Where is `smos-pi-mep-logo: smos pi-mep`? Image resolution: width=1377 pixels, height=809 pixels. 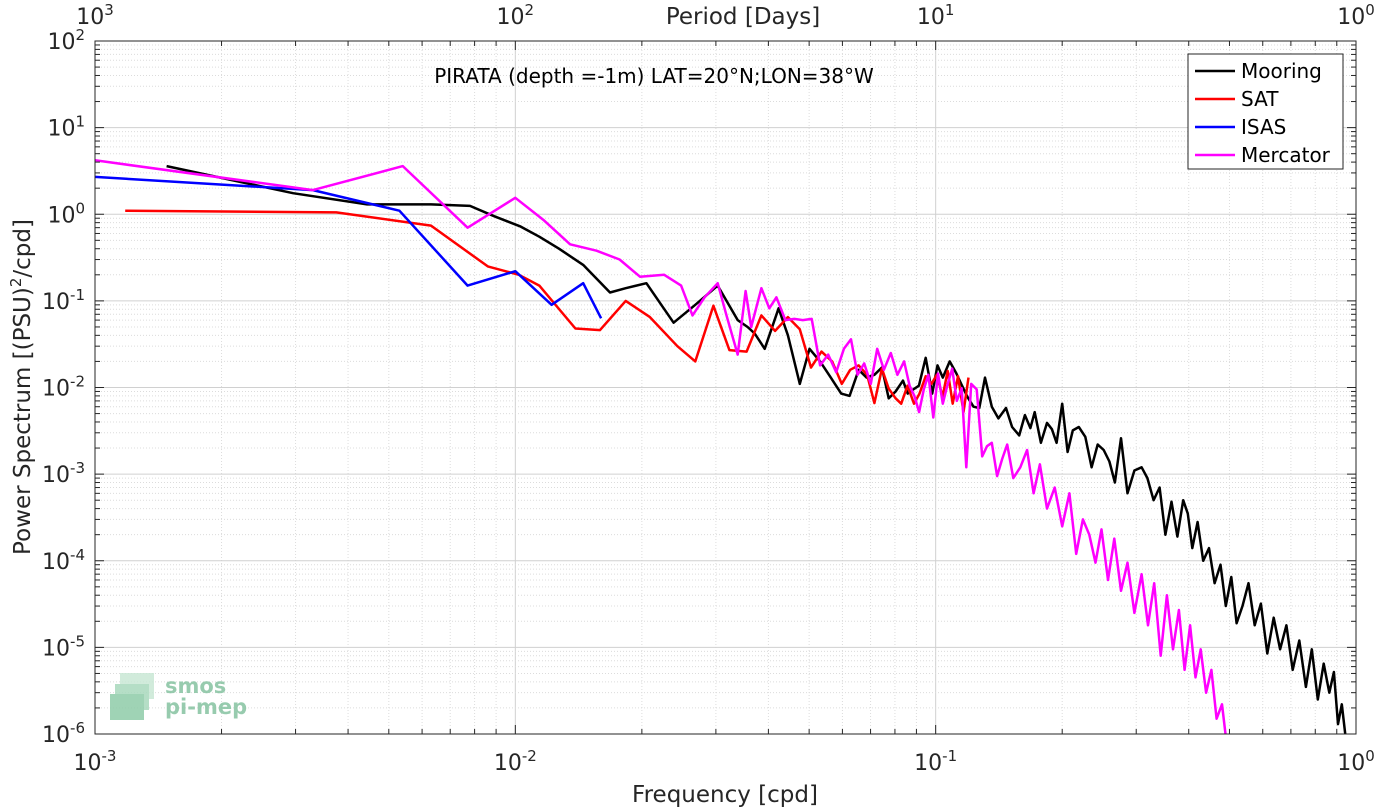 smos-pi-mep-logo: smos pi-mep is located at coordinates (178, 696).